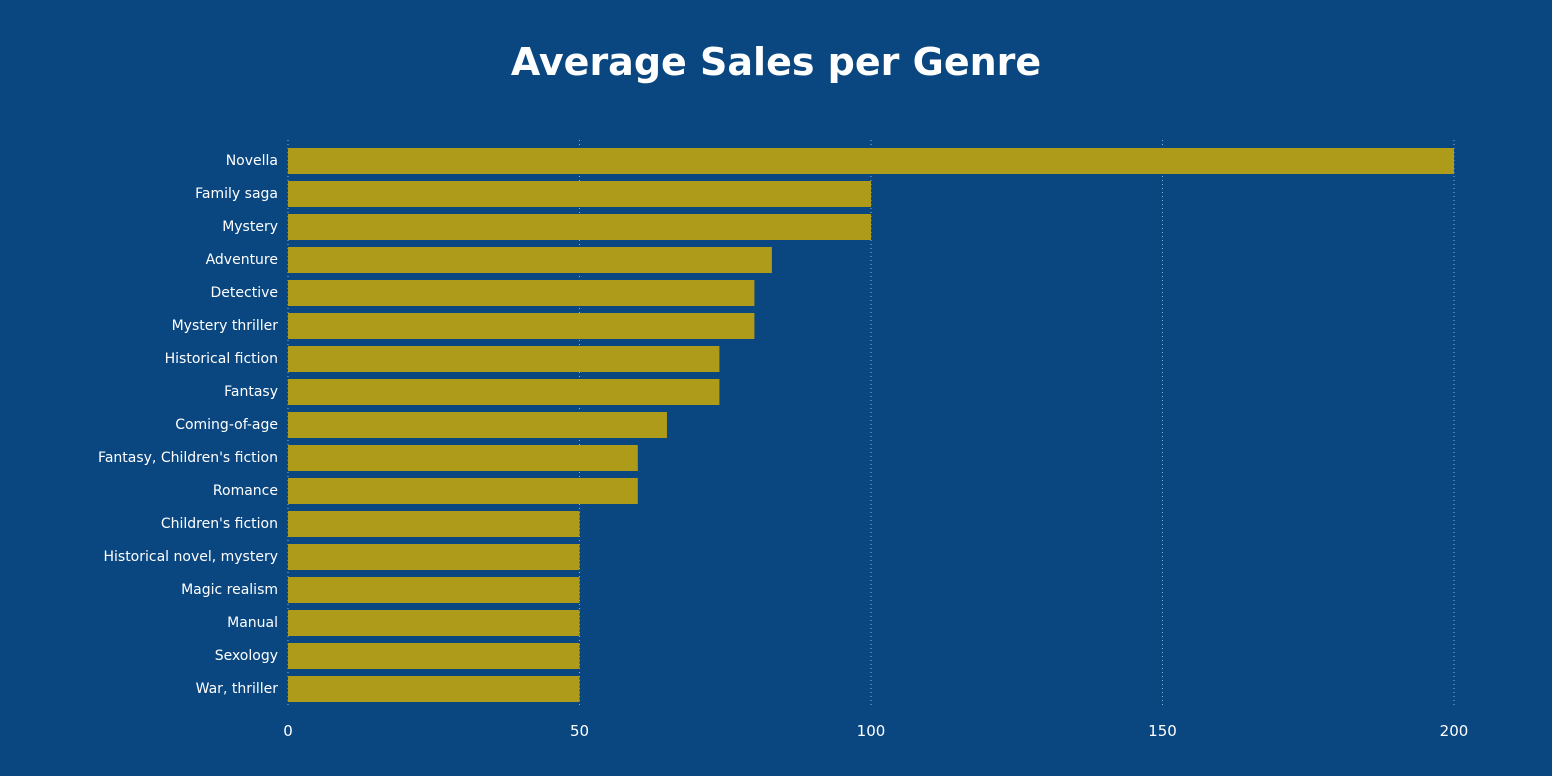 The width and height of the screenshot is (1552, 776). Describe the element at coordinates (871, 731) in the screenshot. I see `x-tick-label: 100` at that location.